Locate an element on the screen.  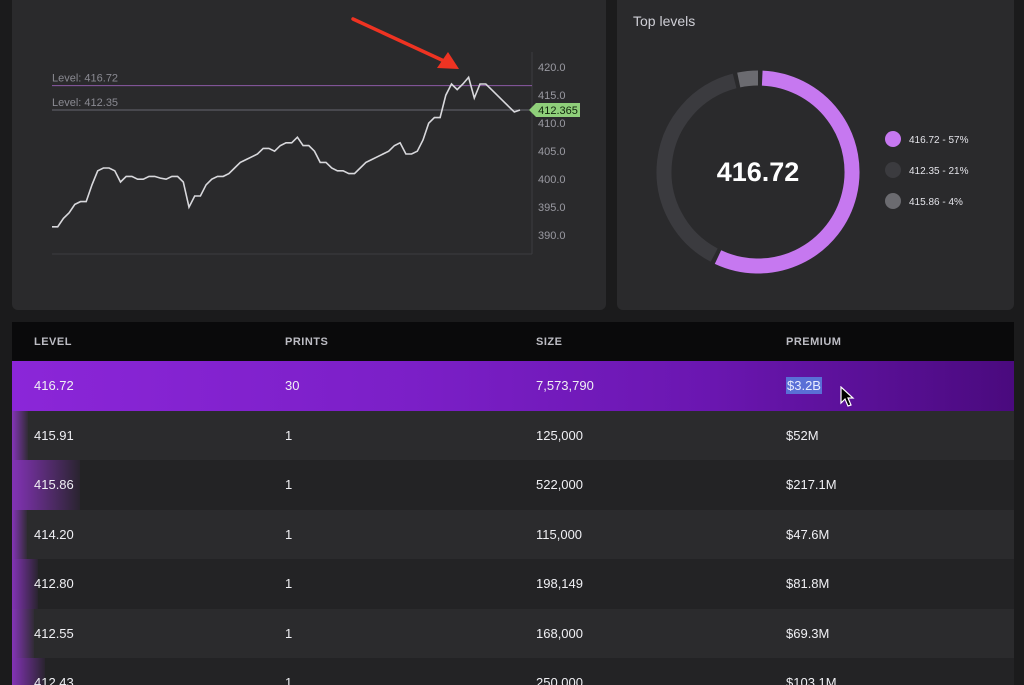
cell-premium: $52M is located at coordinates (802, 436).